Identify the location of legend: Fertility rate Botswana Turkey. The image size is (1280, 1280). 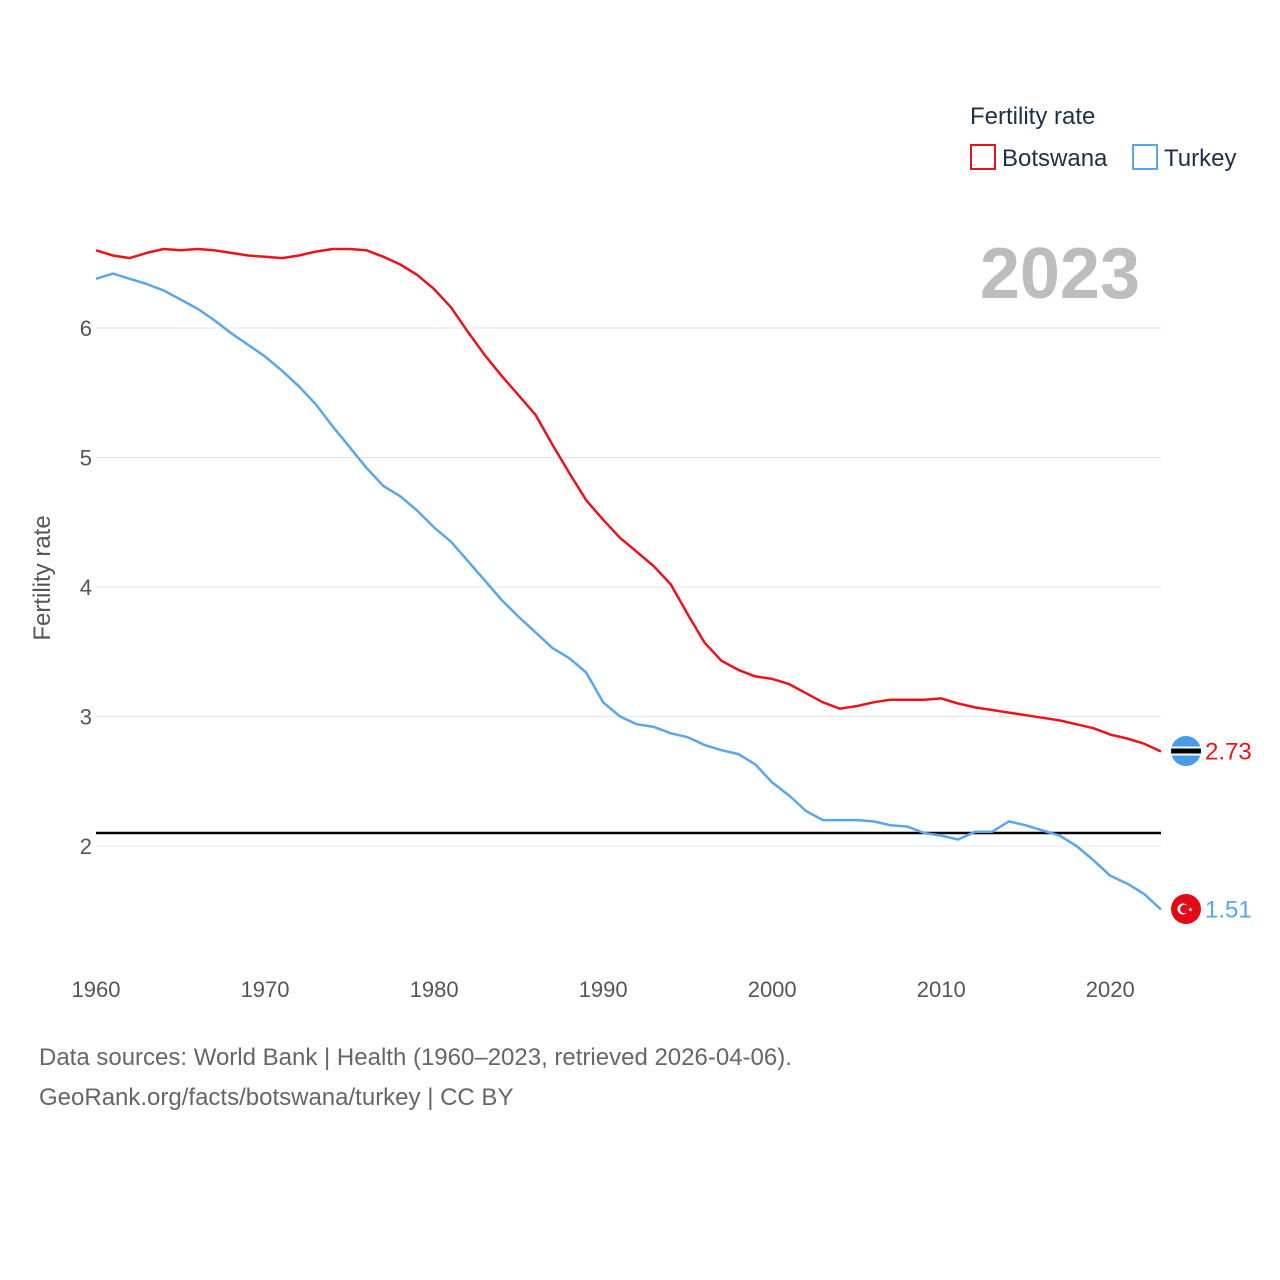
(1103, 137).